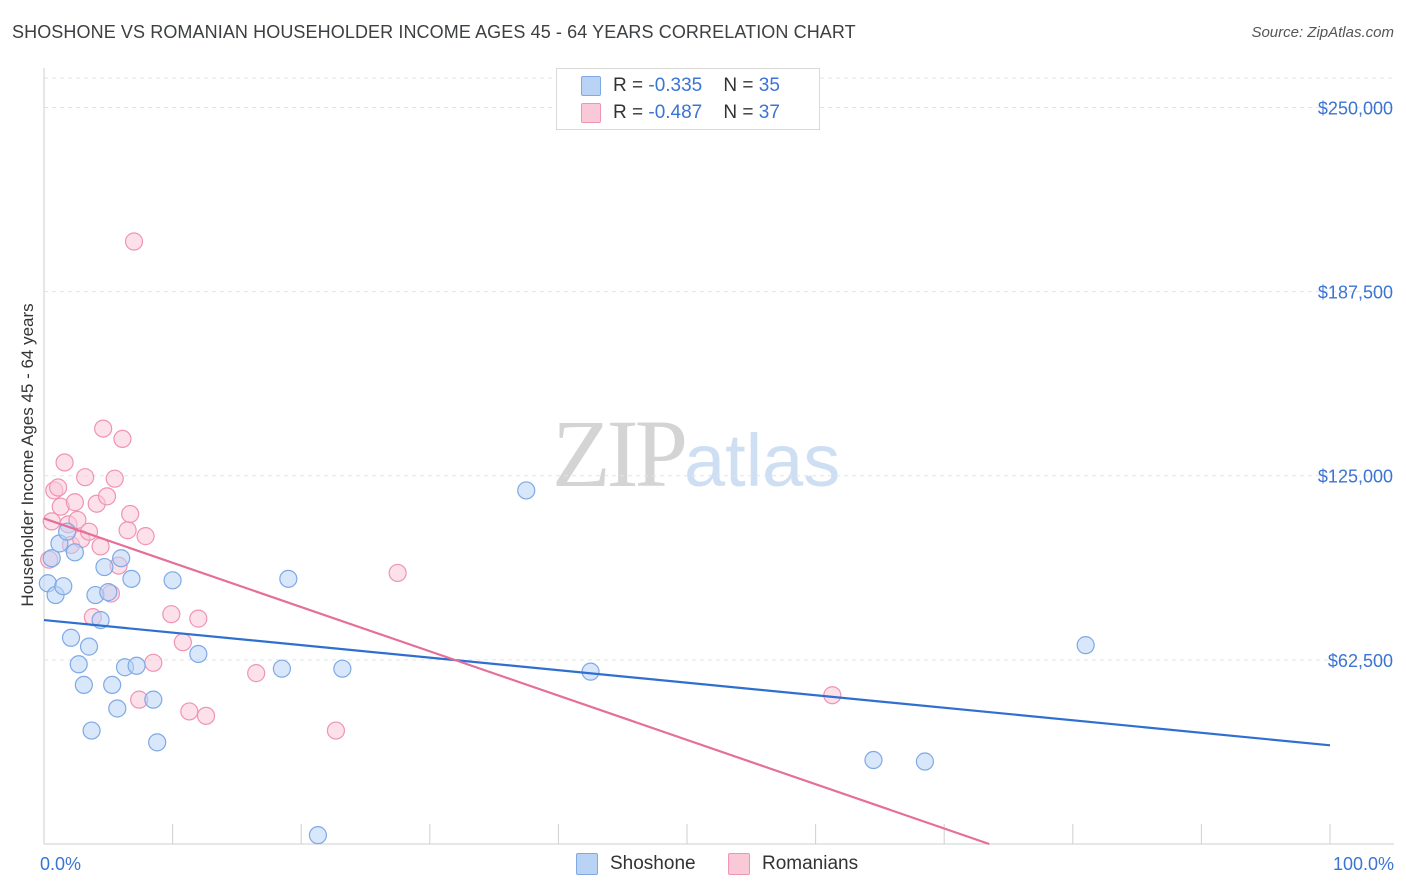 The image size is (1406, 892). Describe the element at coordinates (1322, 32) in the screenshot. I see `source-label: Source: ZipAtlas.com` at that location.